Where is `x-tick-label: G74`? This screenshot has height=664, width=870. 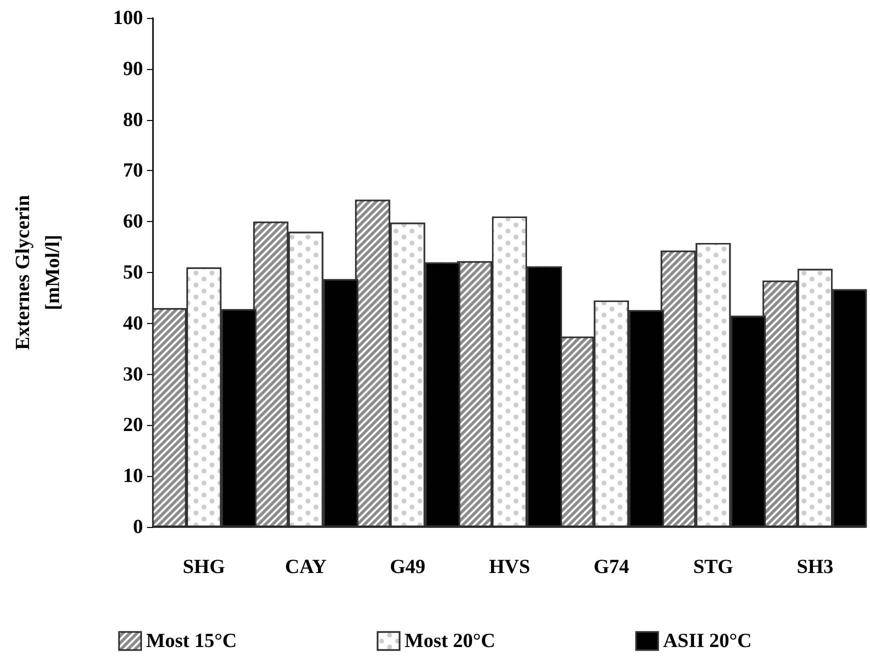
x-tick-label: G74 is located at coordinates (612, 567).